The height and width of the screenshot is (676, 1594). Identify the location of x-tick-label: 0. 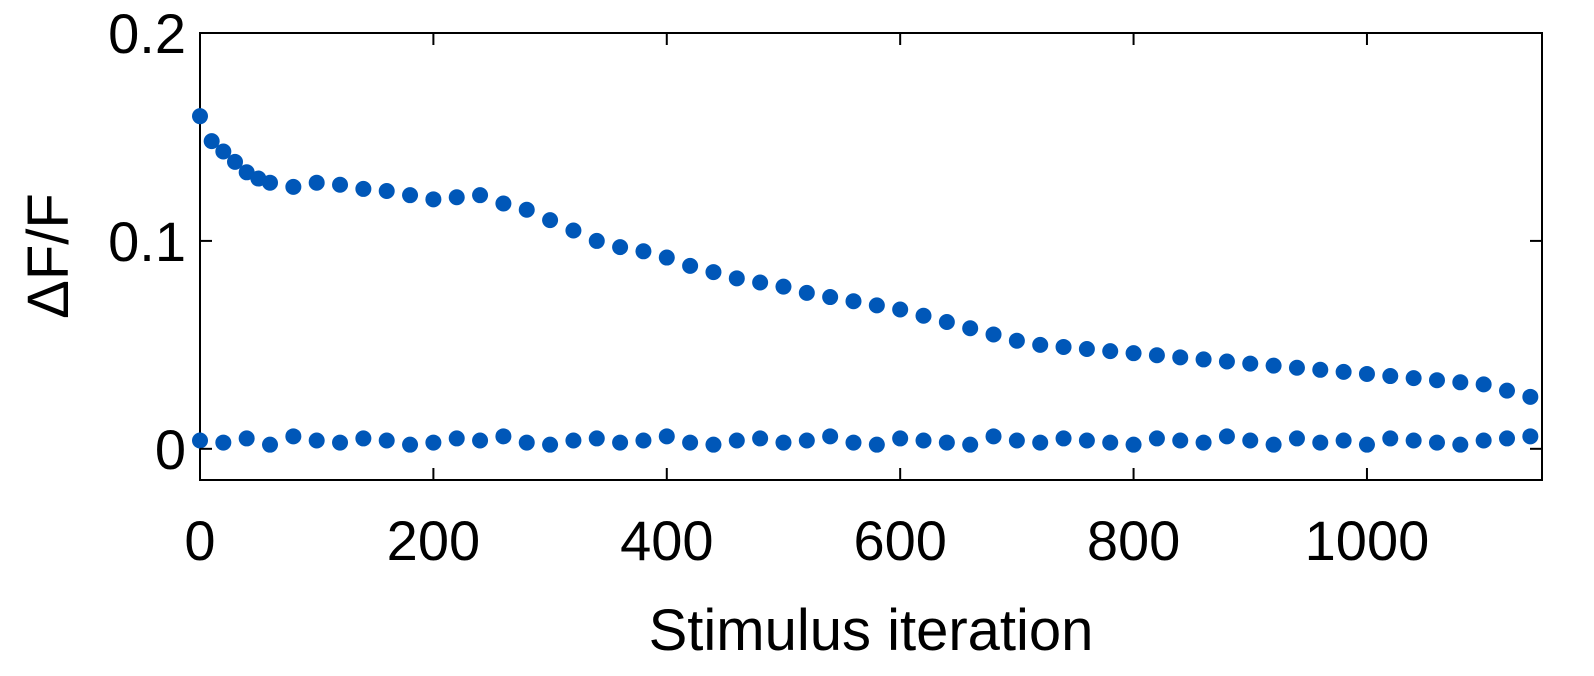
(199, 540).